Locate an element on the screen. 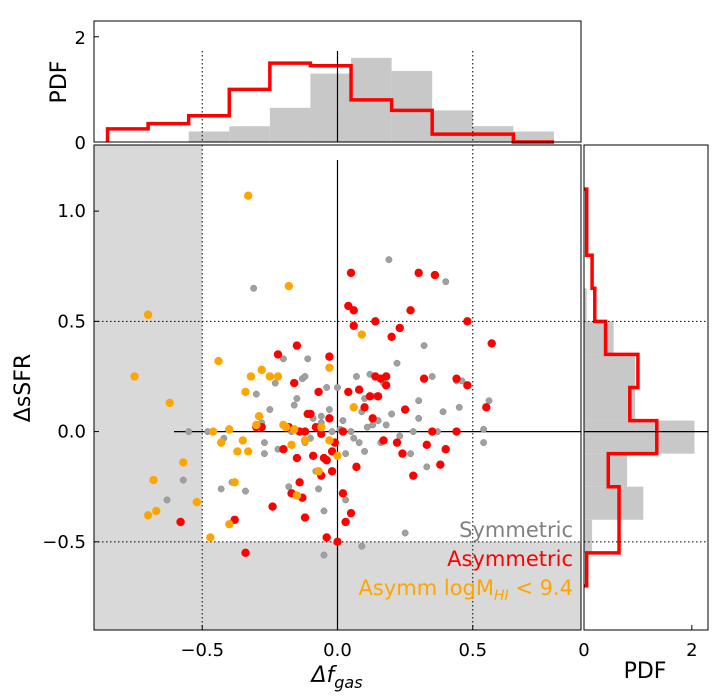 The image size is (720, 700). legend-asymm-low-hi-sub: HI is located at coordinates (501, 596).